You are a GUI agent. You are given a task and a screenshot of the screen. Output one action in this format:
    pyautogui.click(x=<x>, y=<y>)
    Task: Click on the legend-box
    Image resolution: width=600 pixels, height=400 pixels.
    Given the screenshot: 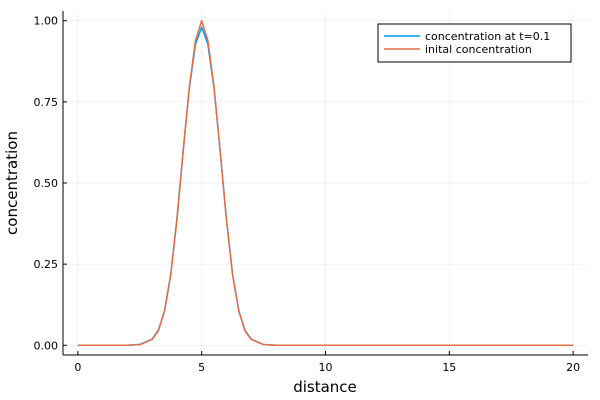 What is the action you would take?
    pyautogui.click(x=474, y=43)
    